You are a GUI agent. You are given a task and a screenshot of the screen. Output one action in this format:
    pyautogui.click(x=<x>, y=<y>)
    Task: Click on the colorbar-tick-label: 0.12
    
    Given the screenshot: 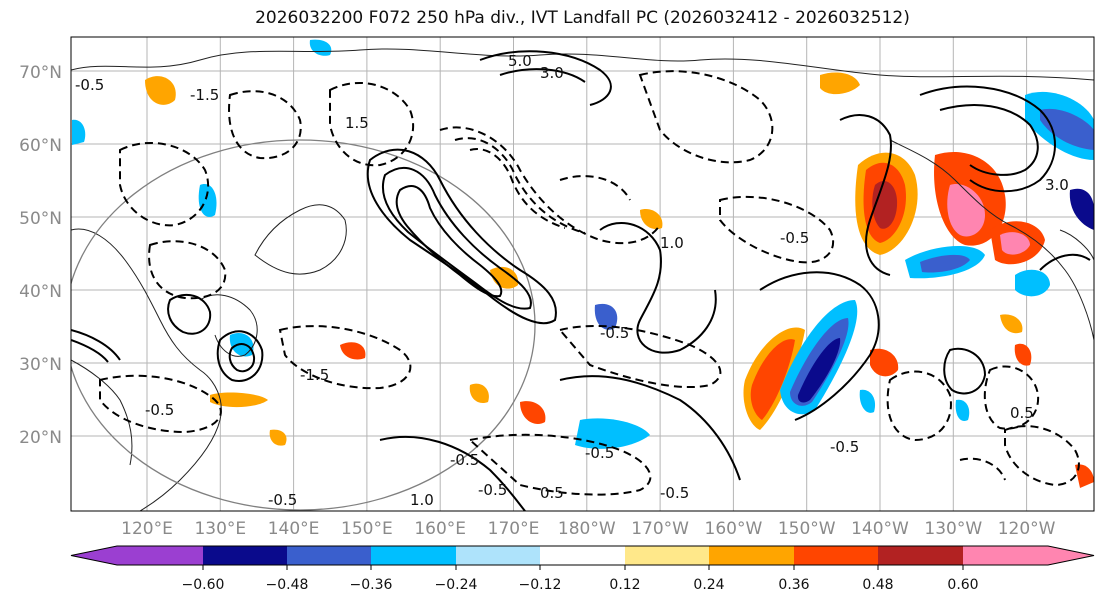 What is the action you would take?
    pyautogui.click(x=624, y=585)
    